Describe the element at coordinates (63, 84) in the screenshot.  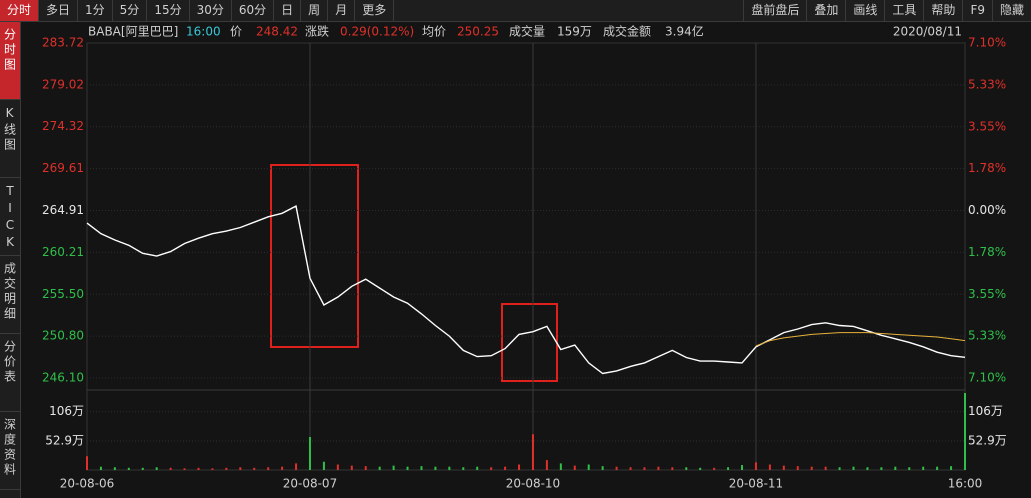
I see `y-tick-label: 279.02` at that location.